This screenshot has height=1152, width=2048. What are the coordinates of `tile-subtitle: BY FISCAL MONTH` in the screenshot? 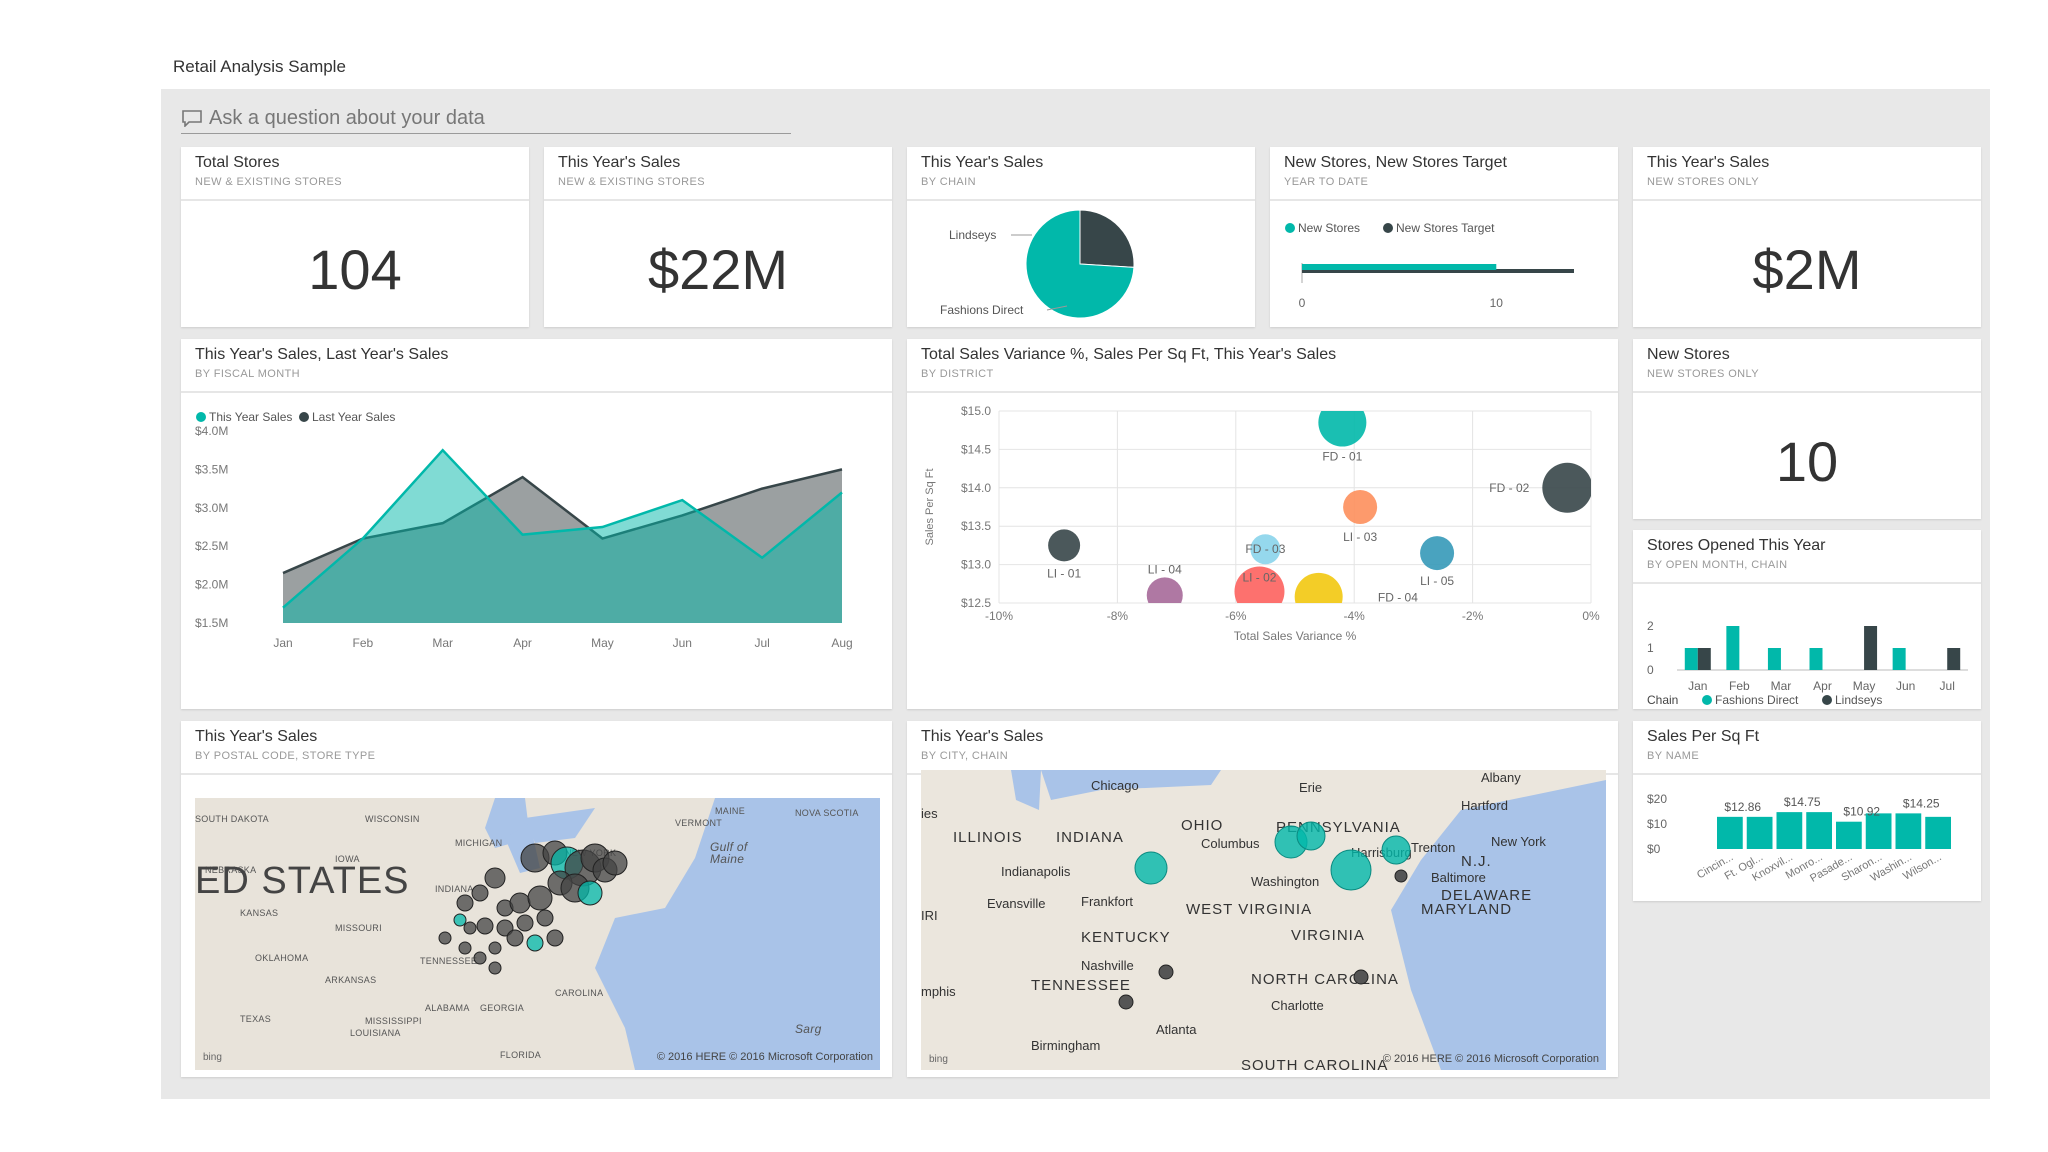 It's located at (248, 374).